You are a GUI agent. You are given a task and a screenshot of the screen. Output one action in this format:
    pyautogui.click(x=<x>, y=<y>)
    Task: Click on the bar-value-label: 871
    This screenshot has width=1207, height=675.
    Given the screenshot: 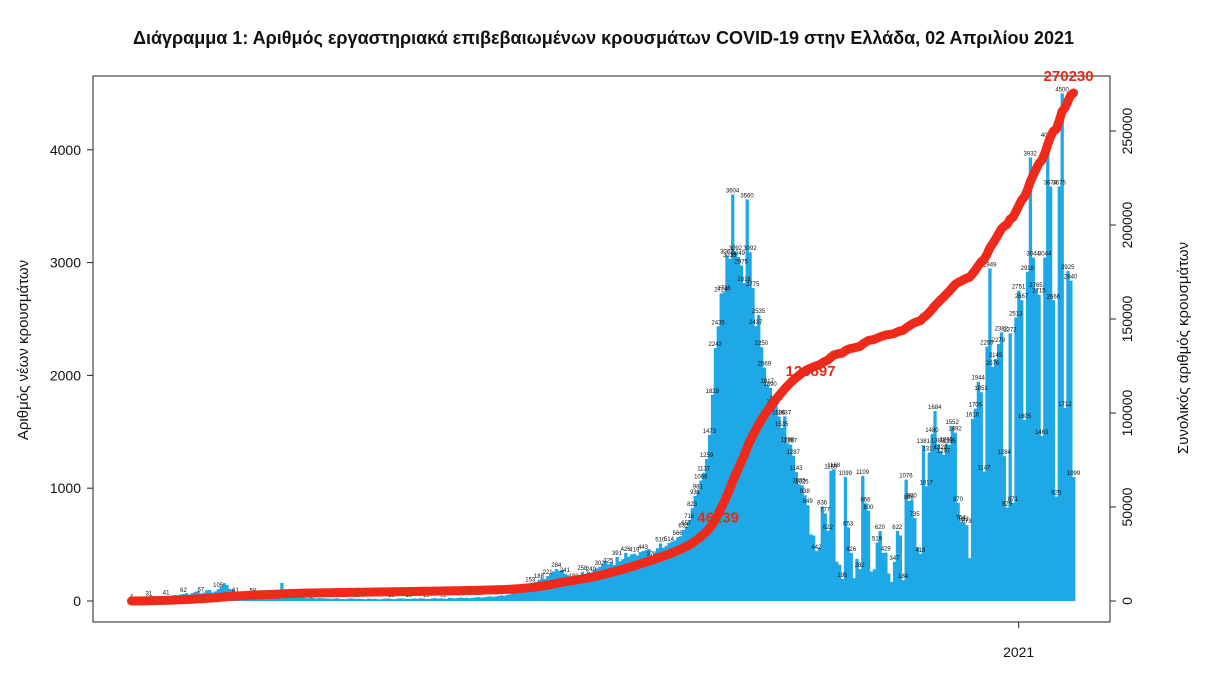 What is the action you would take?
    pyautogui.click(x=1013, y=500)
    